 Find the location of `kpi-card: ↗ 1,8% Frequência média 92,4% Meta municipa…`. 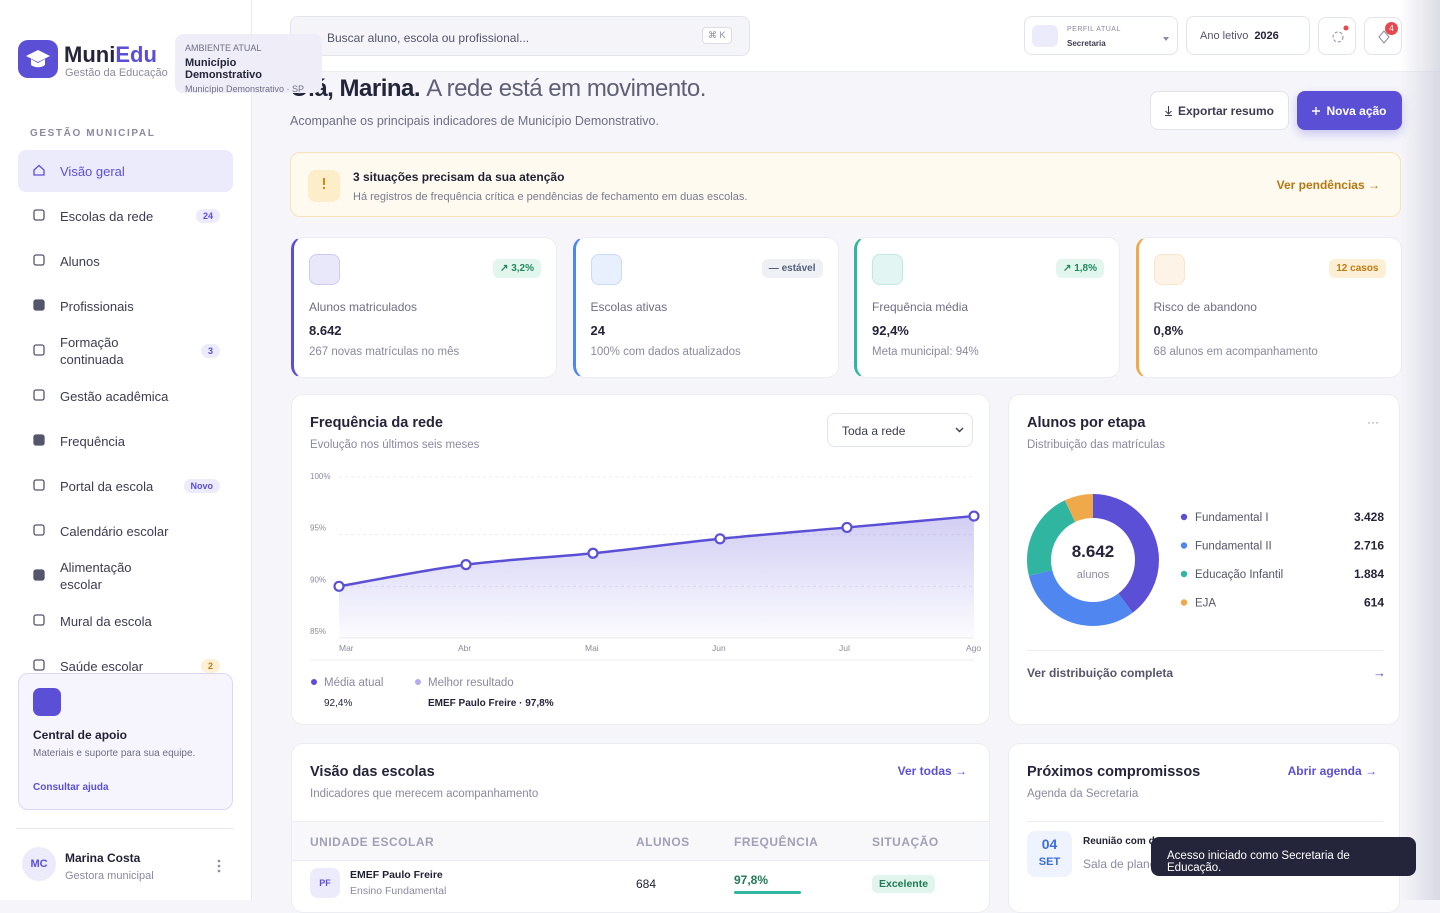

kpi-card: ↗ 1,8% Frequência média 92,4% Meta municipa… is located at coordinates (987, 307).